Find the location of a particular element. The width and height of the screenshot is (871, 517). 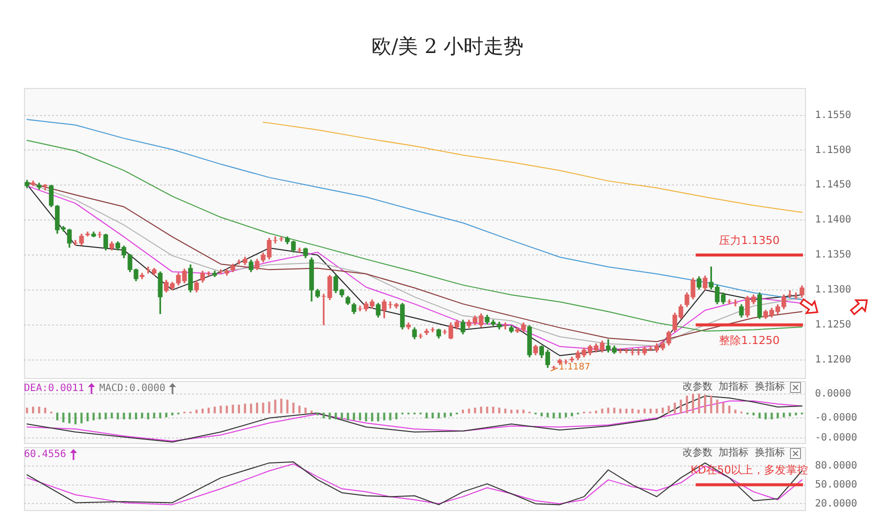

y-tick-label: 80.0000 is located at coordinates (836, 466).